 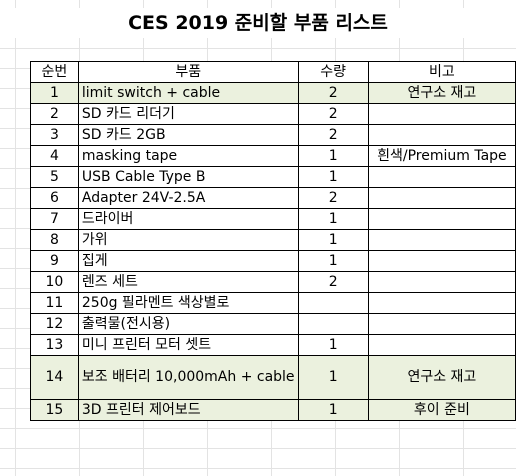 I want to click on sheet-title: CES 2019 준비할 부품 리스트, so click(x=258, y=23).